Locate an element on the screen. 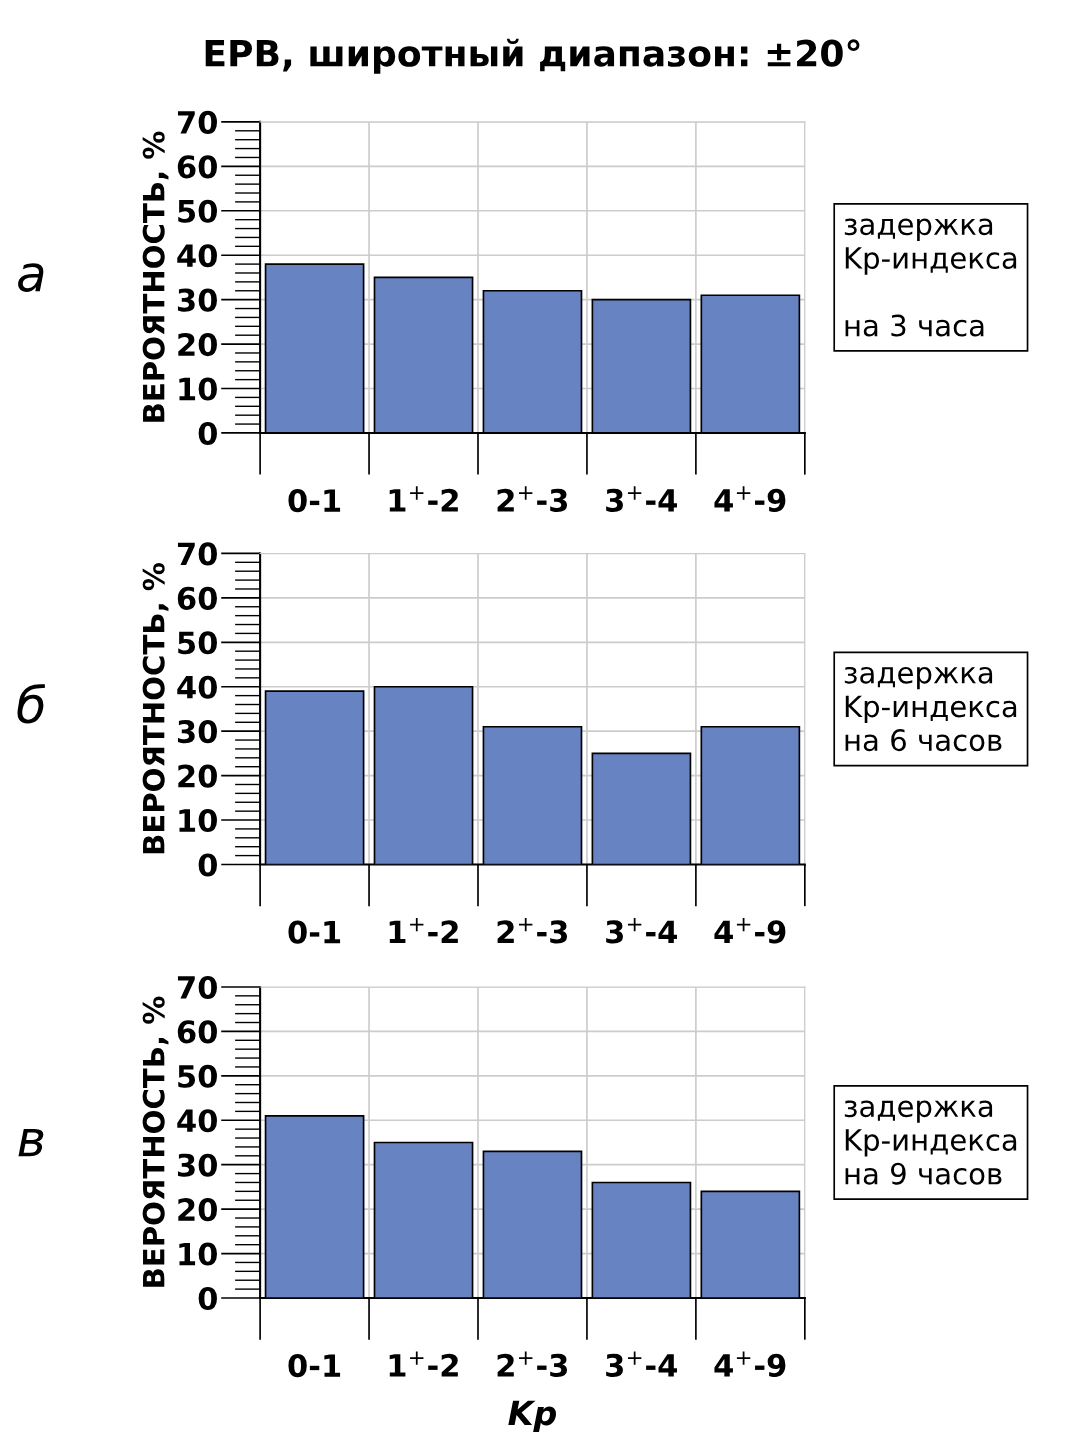 Image resolution: width=1066 pixels, height=1436 pixels. chart-title: EPB, широтный диапазон: ±20° is located at coordinates (532, 56).